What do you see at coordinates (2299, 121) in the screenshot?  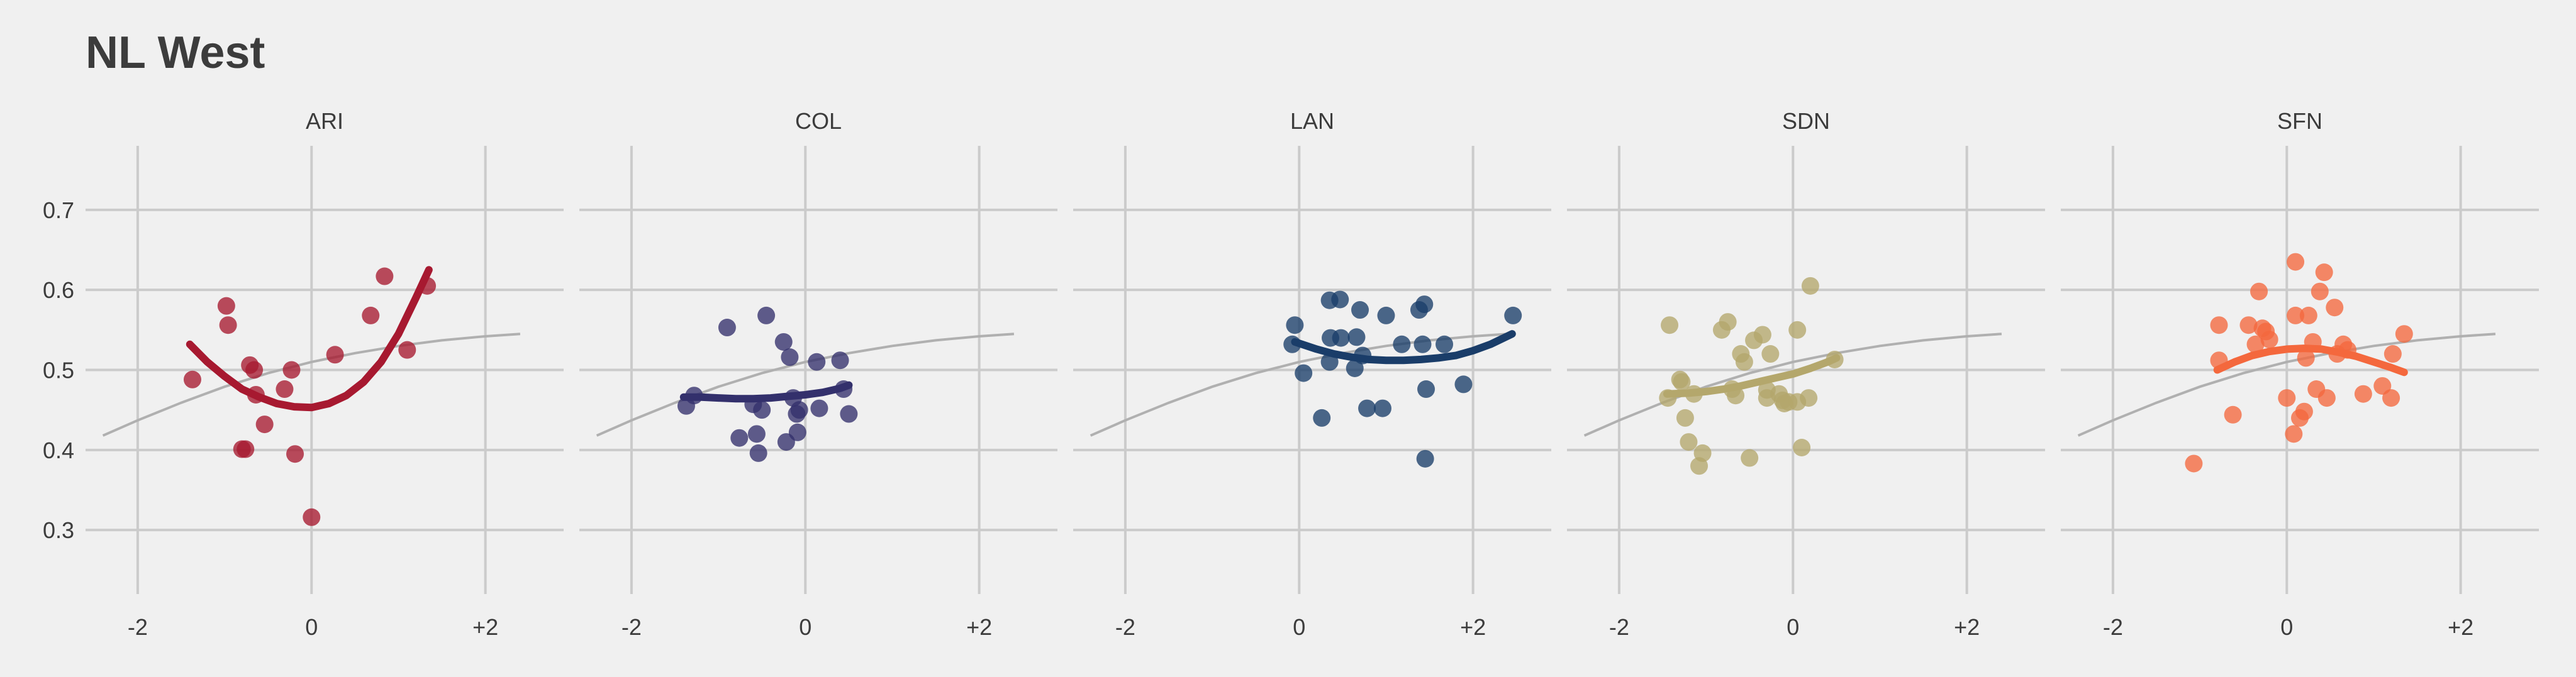 I see `facet-label: SFN` at bounding box center [2299, 121].